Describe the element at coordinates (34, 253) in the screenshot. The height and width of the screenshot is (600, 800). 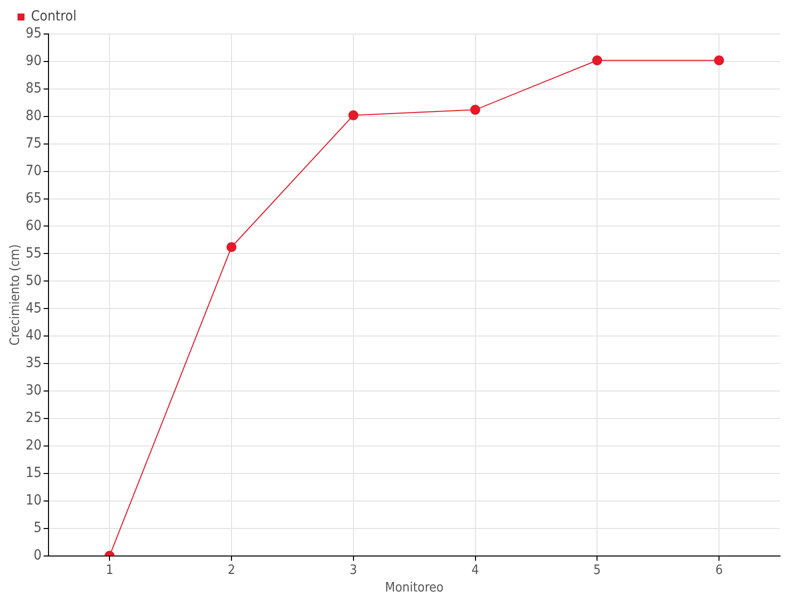
I see `y-tick-label: 55` at that location.